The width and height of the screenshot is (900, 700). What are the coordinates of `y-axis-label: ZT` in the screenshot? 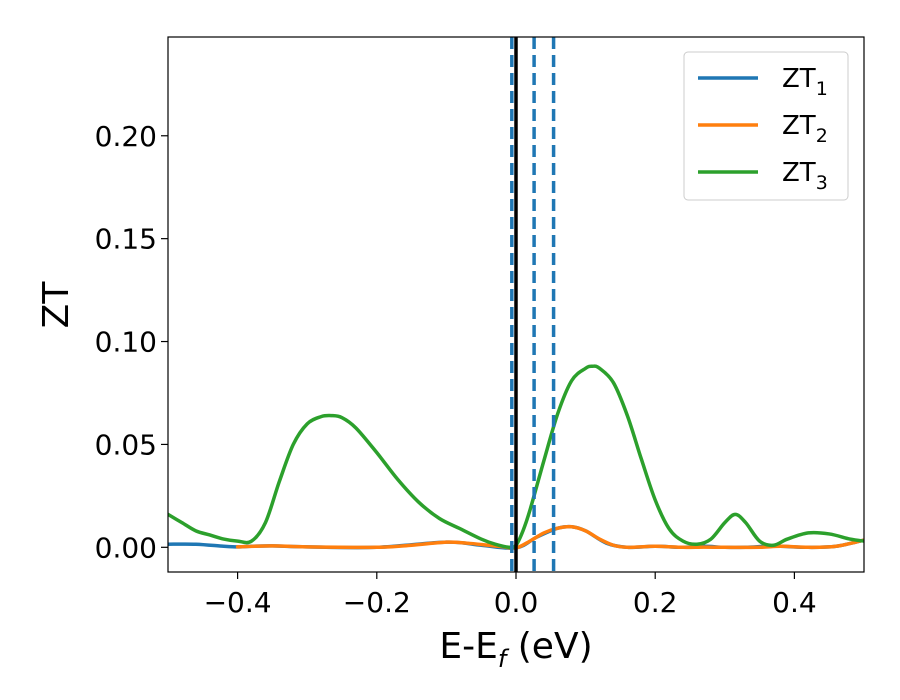 It's located at (56, 305).